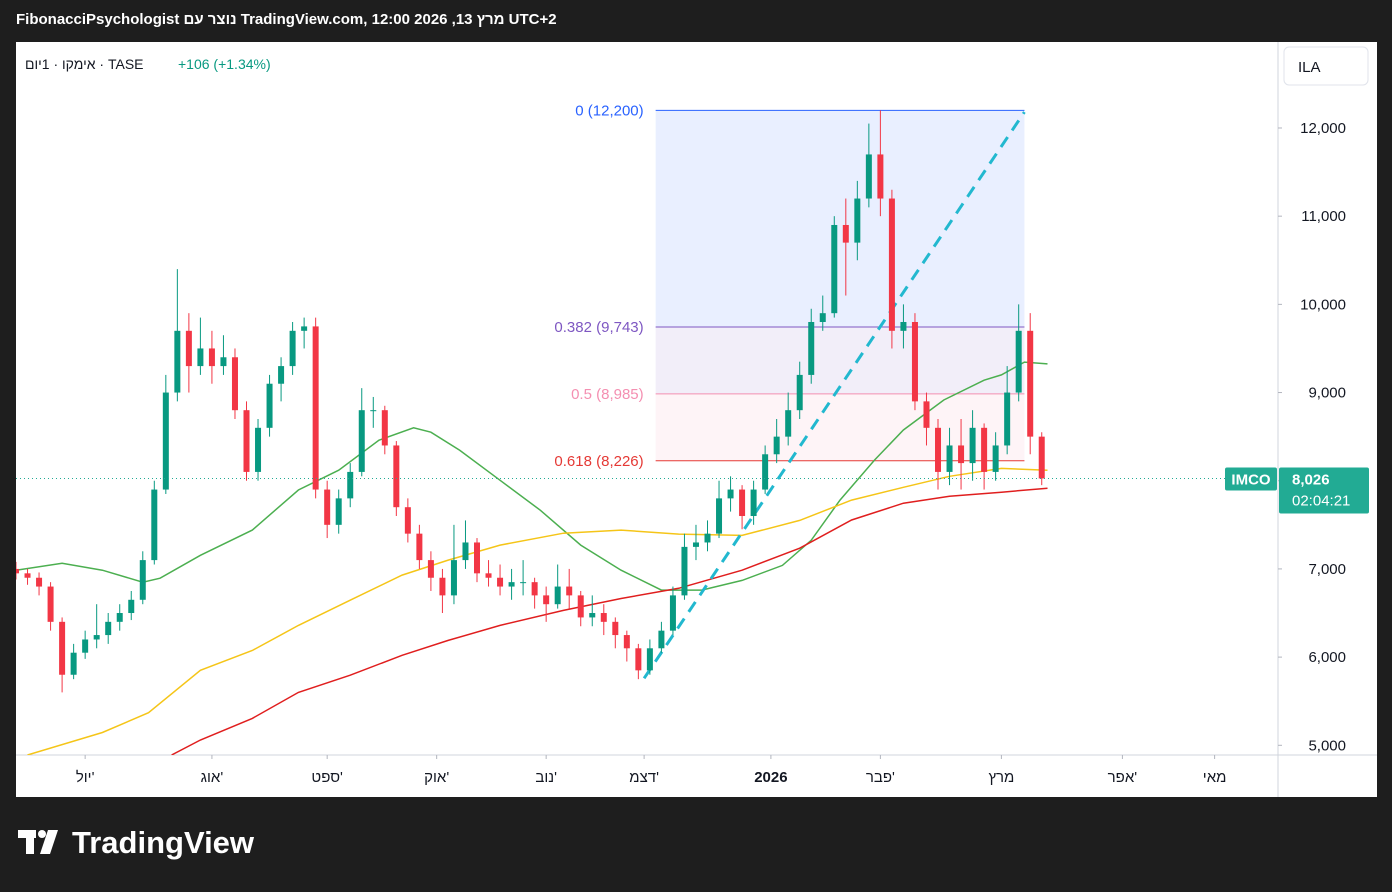 The image size is (1392, 892). What do you see at coordinates (607, 394) in the screenshot?
I see `fib-label: 0.5 (8,985)` at bounding box center [607, 394].